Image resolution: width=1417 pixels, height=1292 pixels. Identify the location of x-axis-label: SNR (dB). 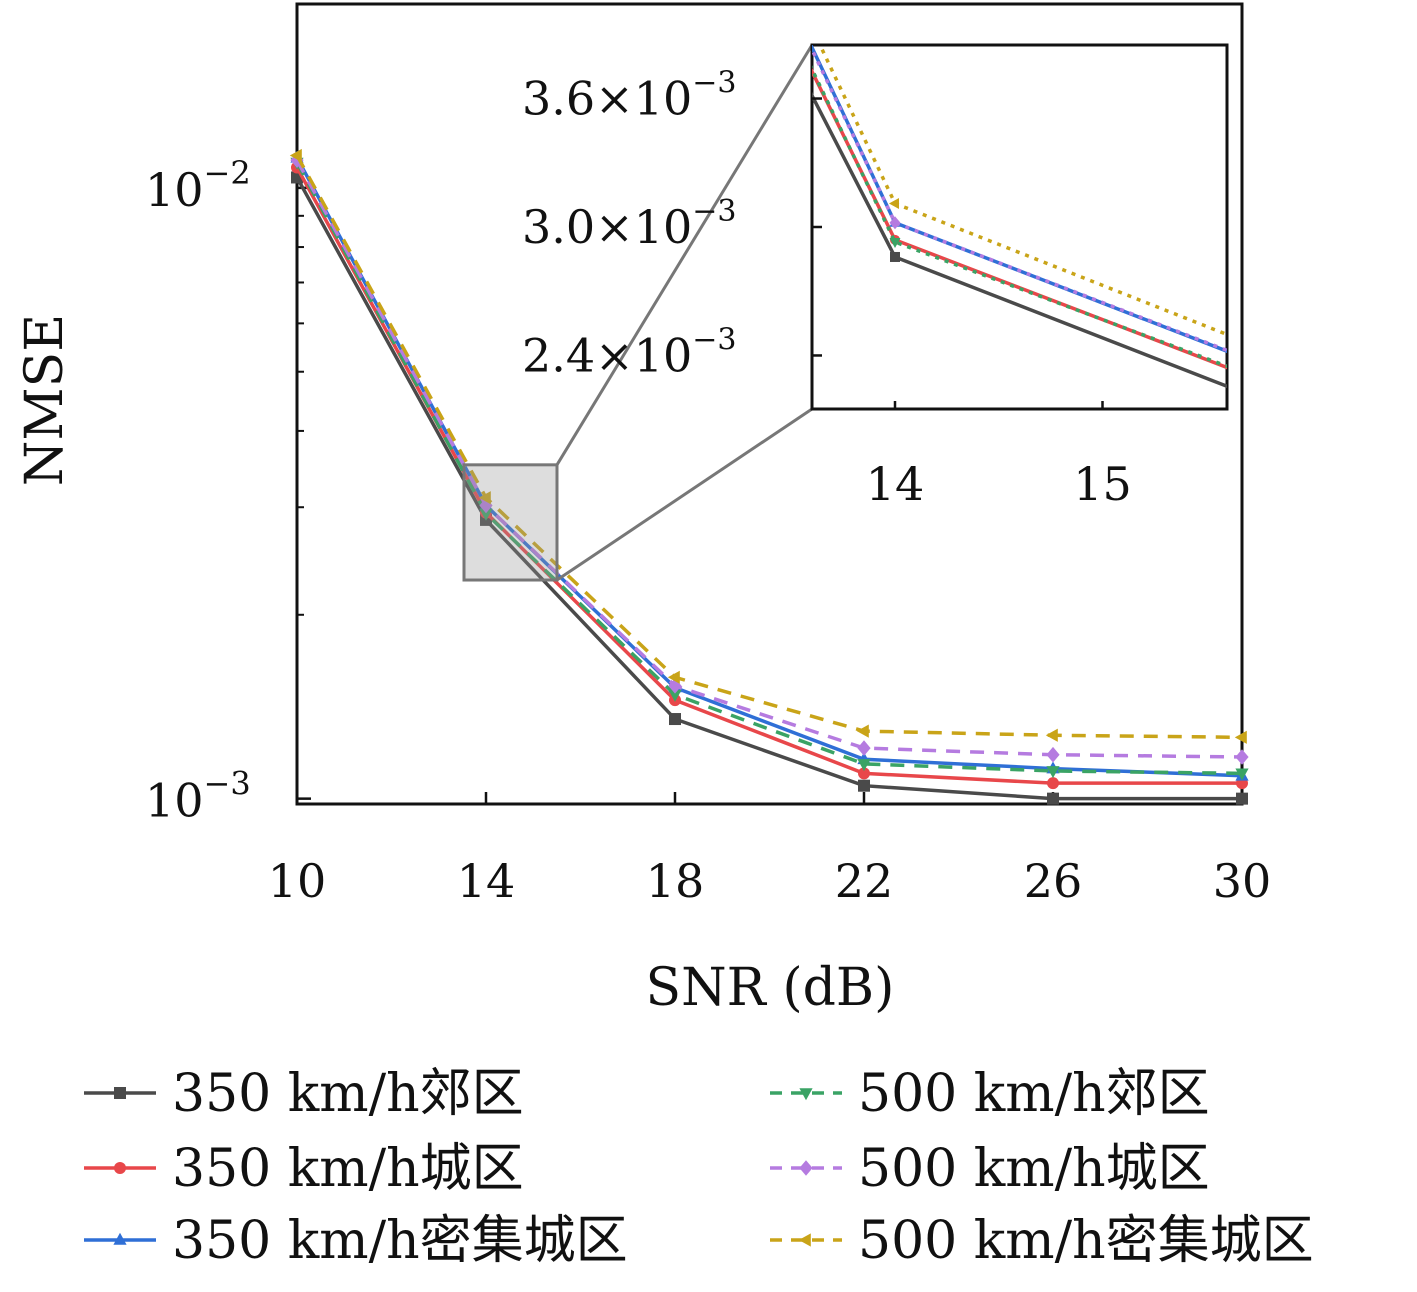
(770, 988).